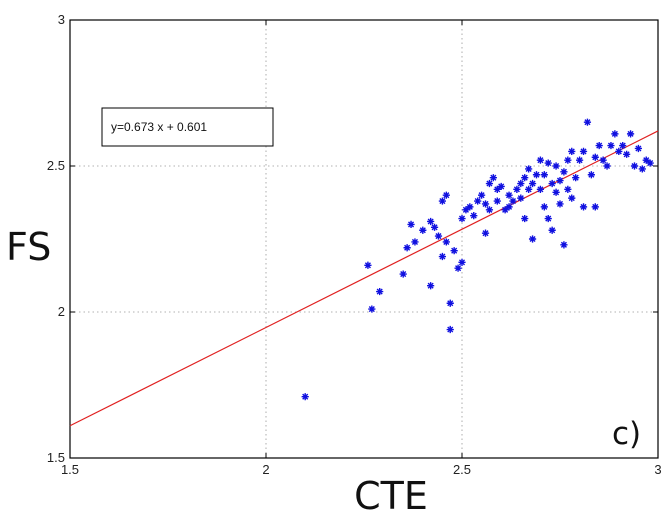 This screenshot has height=519, width=668. I want to click on panel-label: c), so click(626, 434).